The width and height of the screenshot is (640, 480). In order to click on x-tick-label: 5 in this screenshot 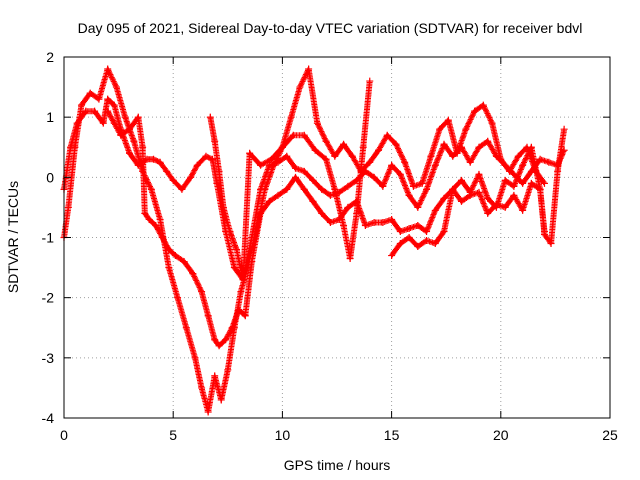, I will do `click(173, 435)`.